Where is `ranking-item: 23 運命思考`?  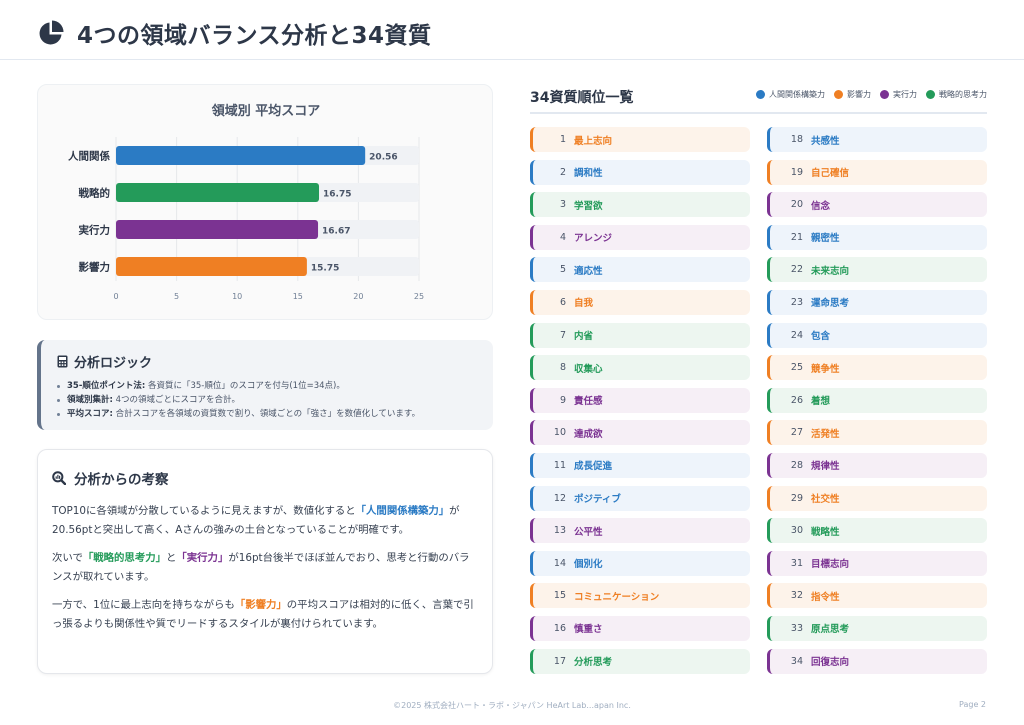 ranking-item: 23 運命思考 is located at coordinates (877, 302).